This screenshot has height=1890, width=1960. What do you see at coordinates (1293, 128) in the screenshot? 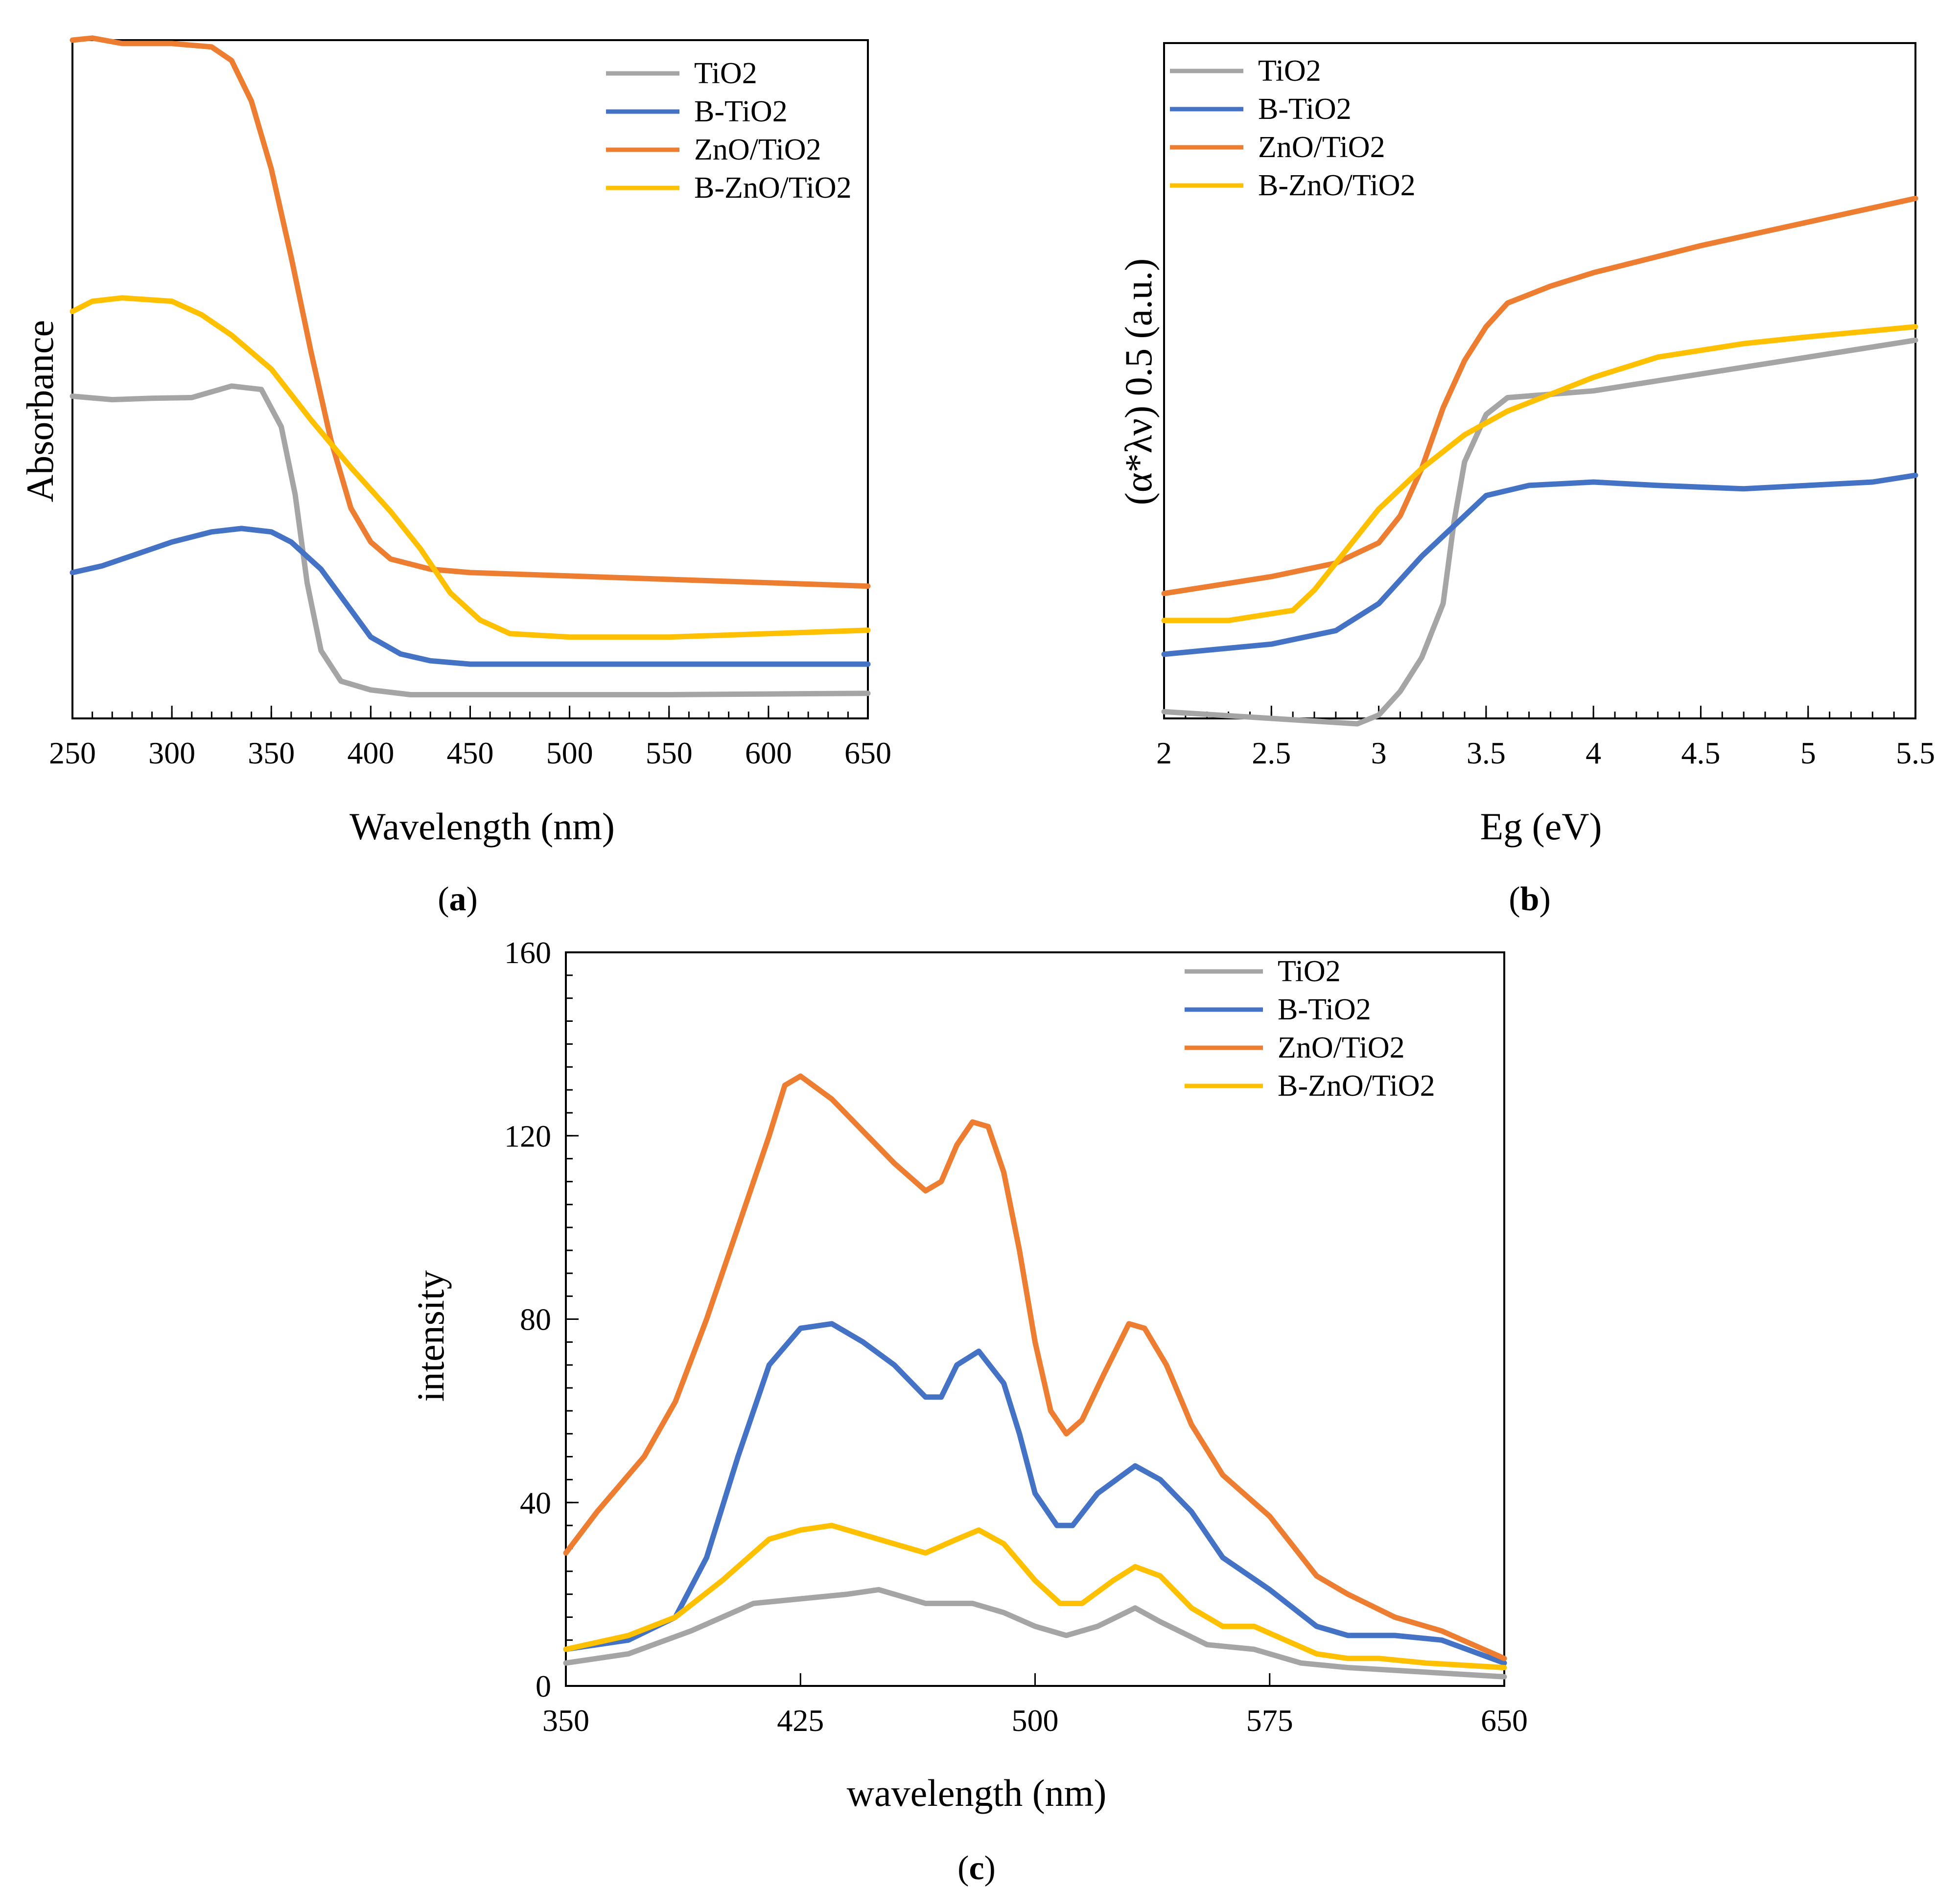
I see `chart-b-legend: TiO2 B-TiO2 ZnO/TiO2 B-ZnO/TiO2` at bounding box center [1293, 128].